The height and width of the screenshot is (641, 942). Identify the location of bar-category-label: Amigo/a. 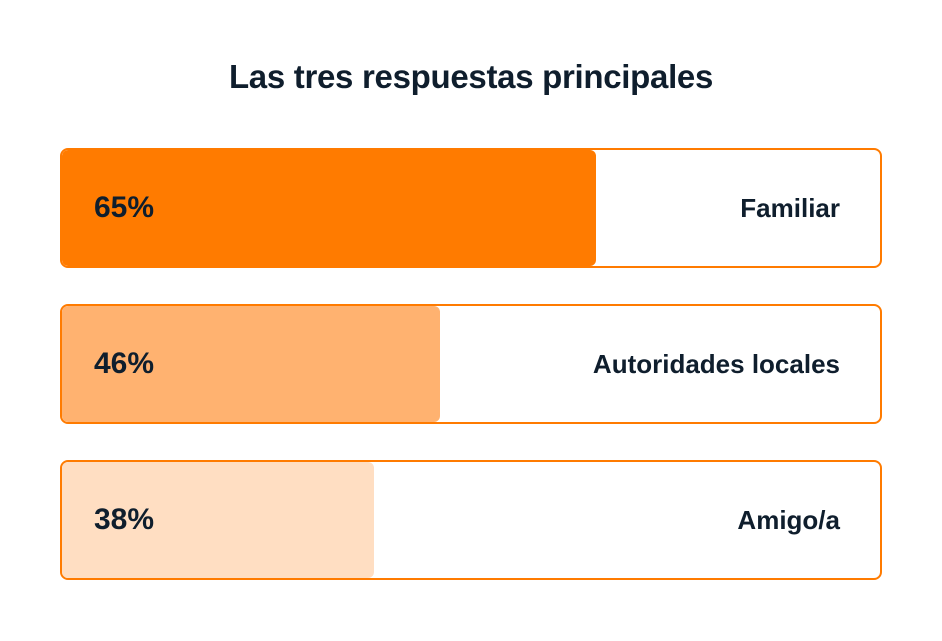
(788, 519).